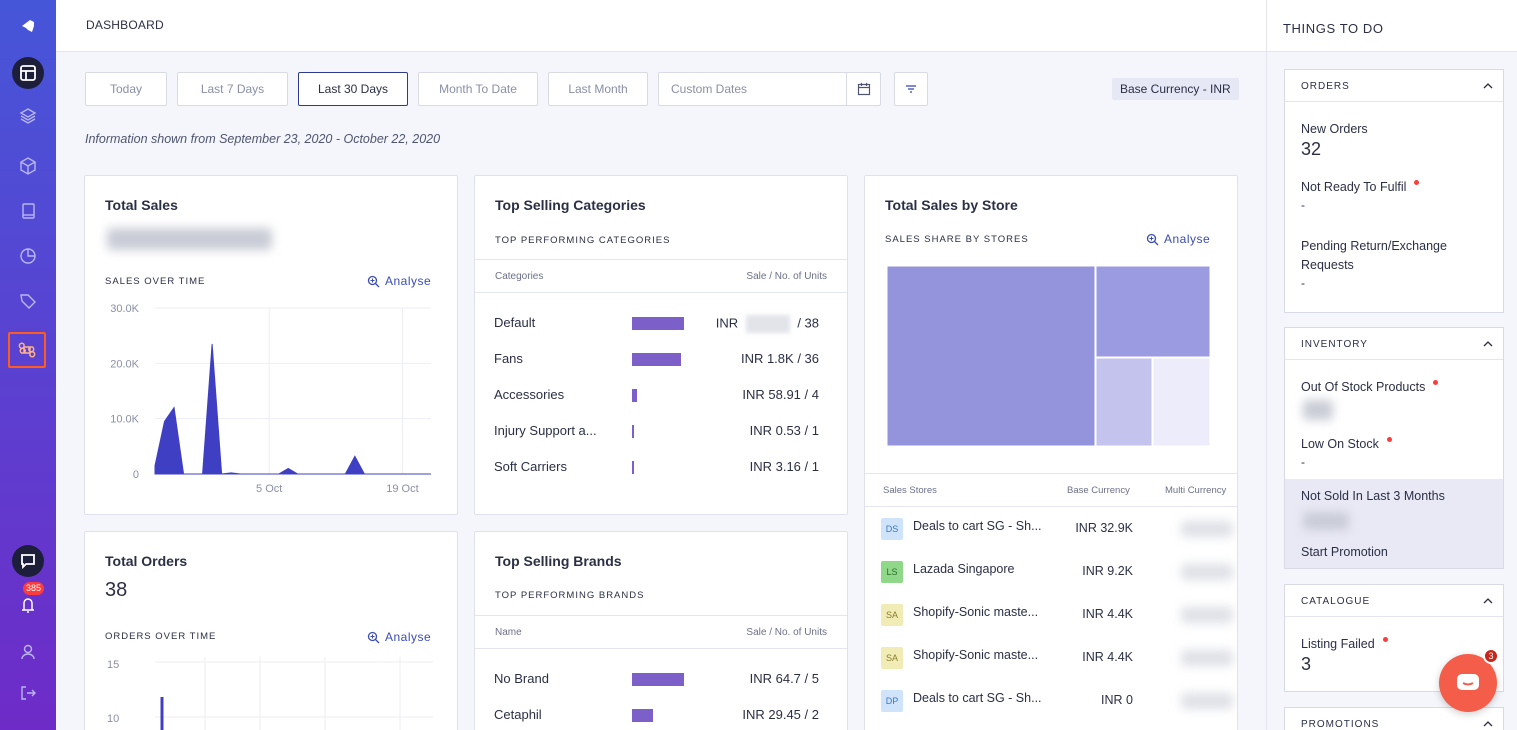 This screenshot has height=730, width=1517. I want to click on custom-dates-input: Custom Dates, so click(769, 89).